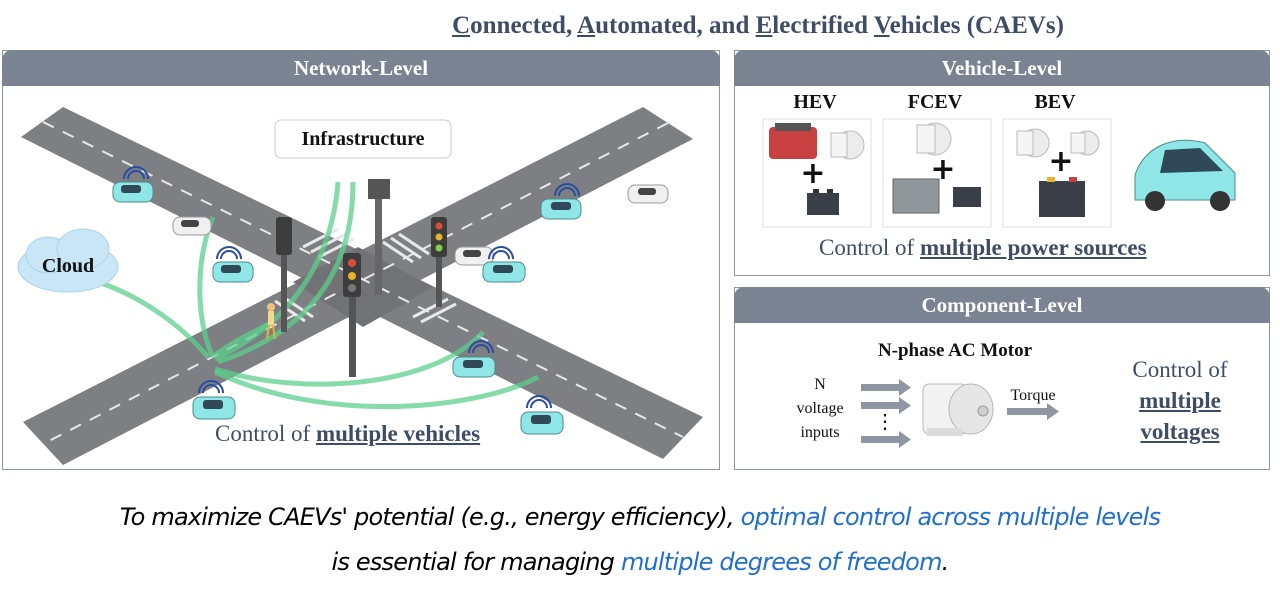  I want to click on cloud-icon, so click(68, 260).